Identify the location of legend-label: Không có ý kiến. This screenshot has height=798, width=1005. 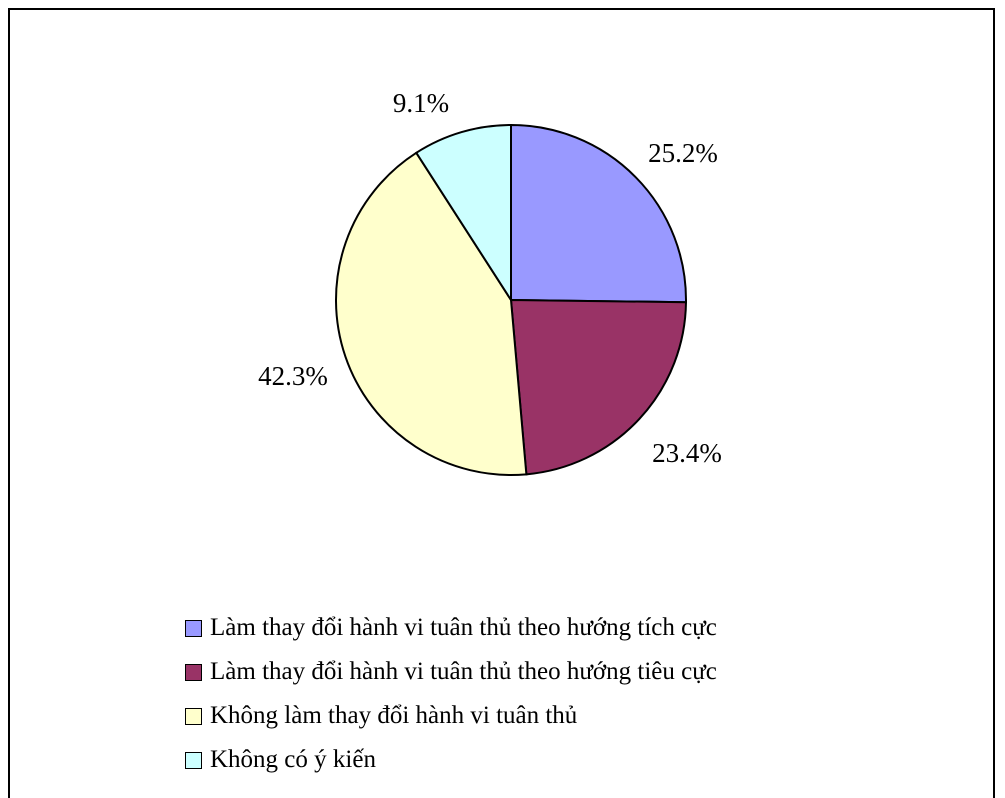
(293, 759).